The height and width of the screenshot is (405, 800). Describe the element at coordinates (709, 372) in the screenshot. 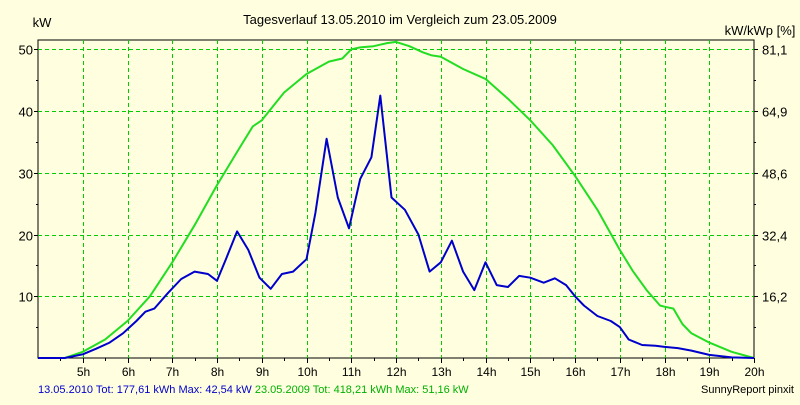

I see `x-tick-label: 19h` at that location.